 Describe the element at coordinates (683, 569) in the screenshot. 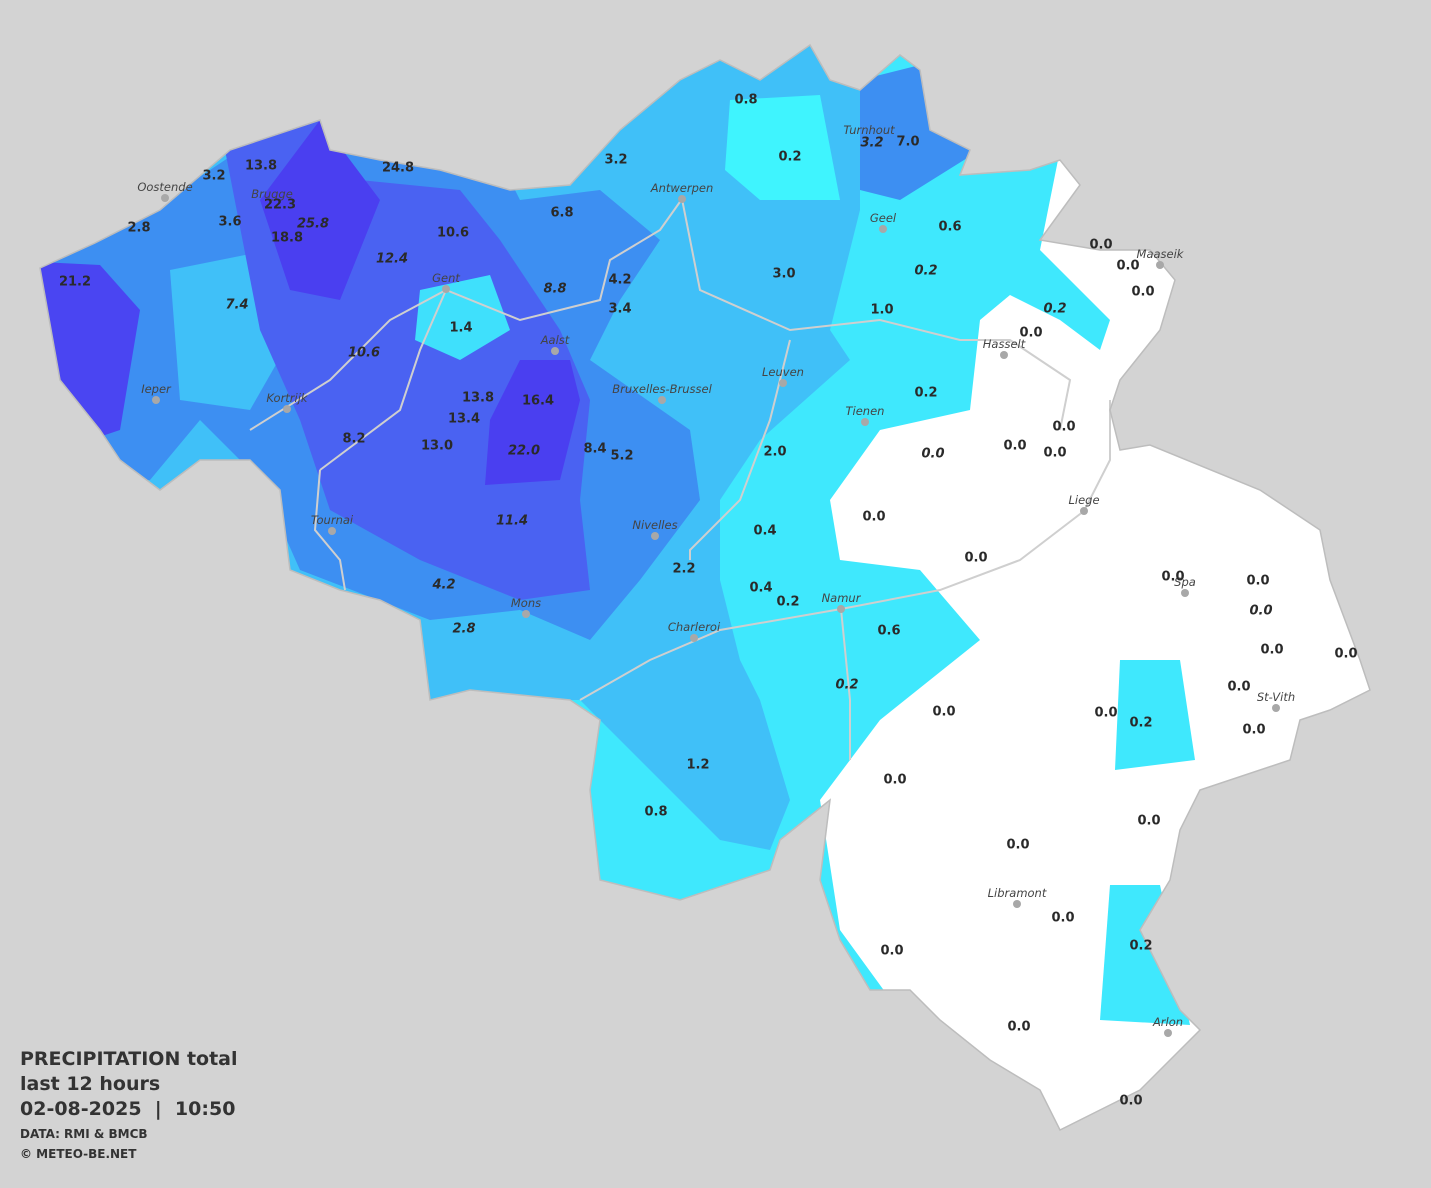

I see `value-label: 2.2` at that location.